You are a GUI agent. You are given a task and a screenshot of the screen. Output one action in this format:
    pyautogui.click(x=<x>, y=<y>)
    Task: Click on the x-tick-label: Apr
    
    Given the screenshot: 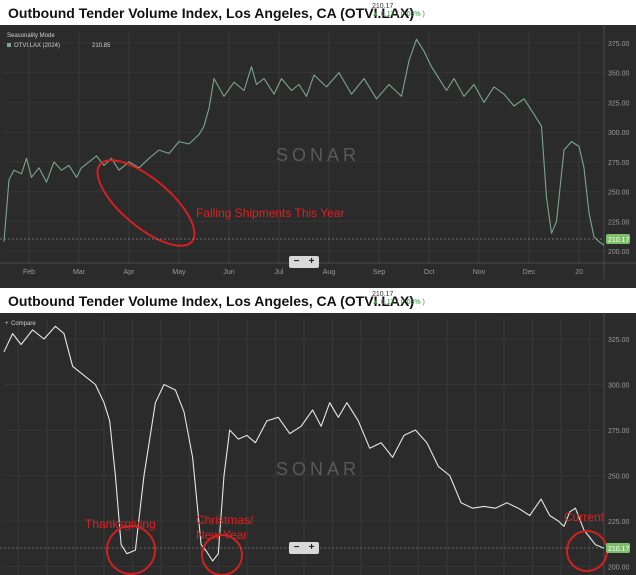 What is the action you would take?
    pyautogui.click(x=130, y=272)
    